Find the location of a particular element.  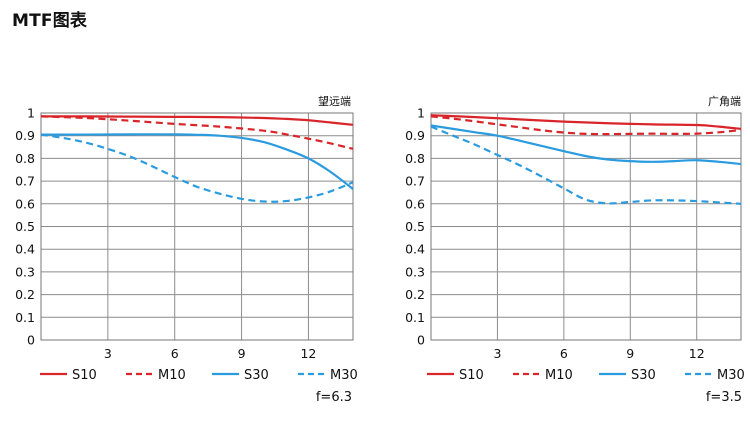

aperture-label: f=6.3 is located at coordinates (334, 397).